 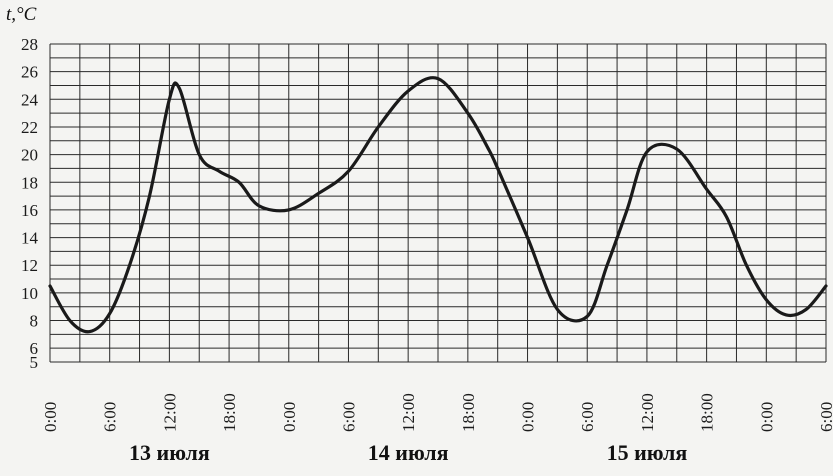 What do you see at coordinates (647, 452) in the screenshot?
I see `day-label: 15 июля` at bounding box center [647, 452].